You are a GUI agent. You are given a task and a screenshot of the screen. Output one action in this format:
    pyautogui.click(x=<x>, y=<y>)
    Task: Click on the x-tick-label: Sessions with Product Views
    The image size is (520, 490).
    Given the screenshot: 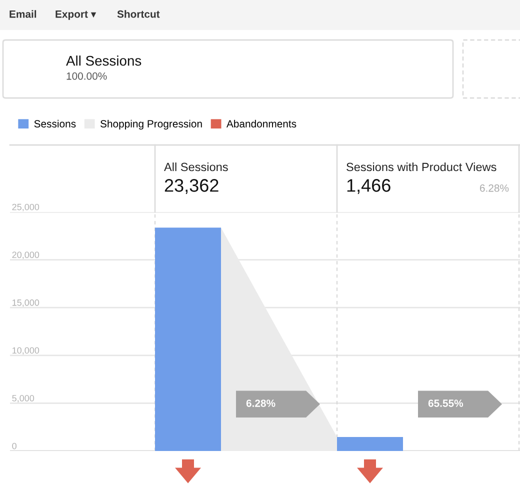 What is the action you would take?
    pyautogui.click(x=421, y=167)
    